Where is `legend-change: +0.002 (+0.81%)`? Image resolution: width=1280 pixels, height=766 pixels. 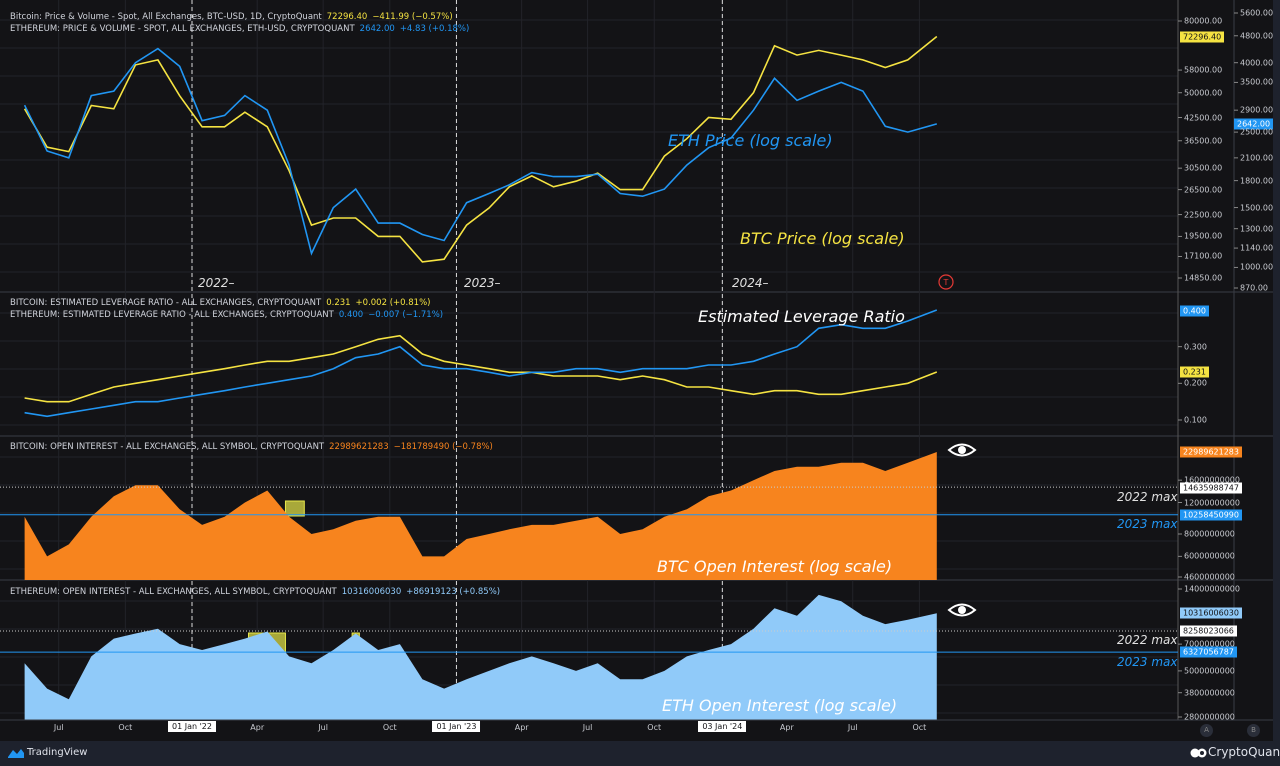 legend-change: +0.002 (+0.81%) is located at coordinates (393, 303).